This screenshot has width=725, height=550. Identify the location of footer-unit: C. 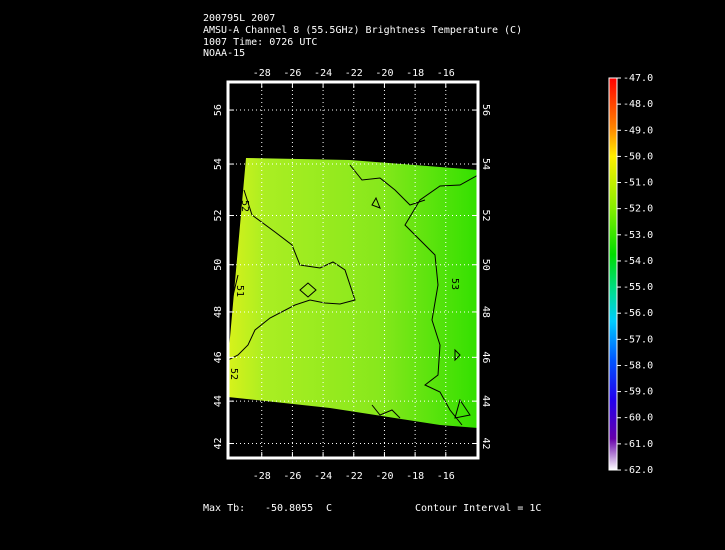
(329, 508).